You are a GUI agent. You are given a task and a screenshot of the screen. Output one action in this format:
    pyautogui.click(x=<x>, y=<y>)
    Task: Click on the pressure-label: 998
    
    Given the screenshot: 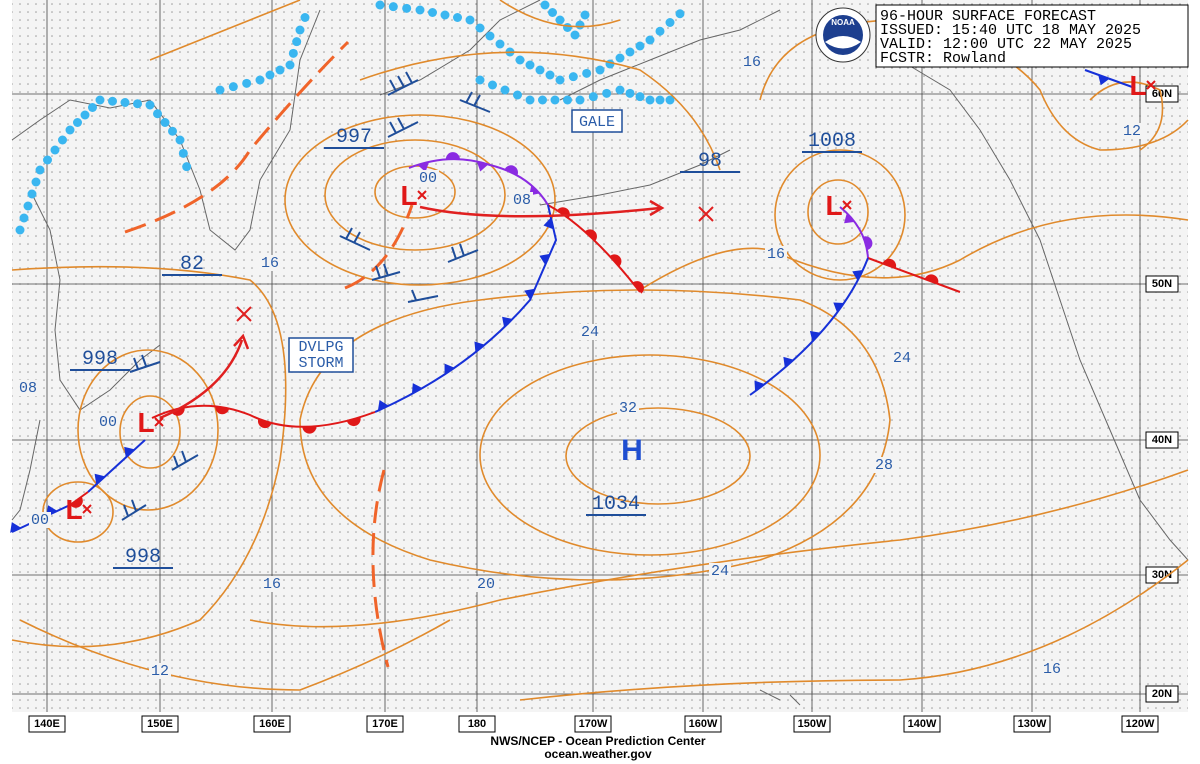 What is the action you would take?
    pyautogui.click(x=100, y=359)
    